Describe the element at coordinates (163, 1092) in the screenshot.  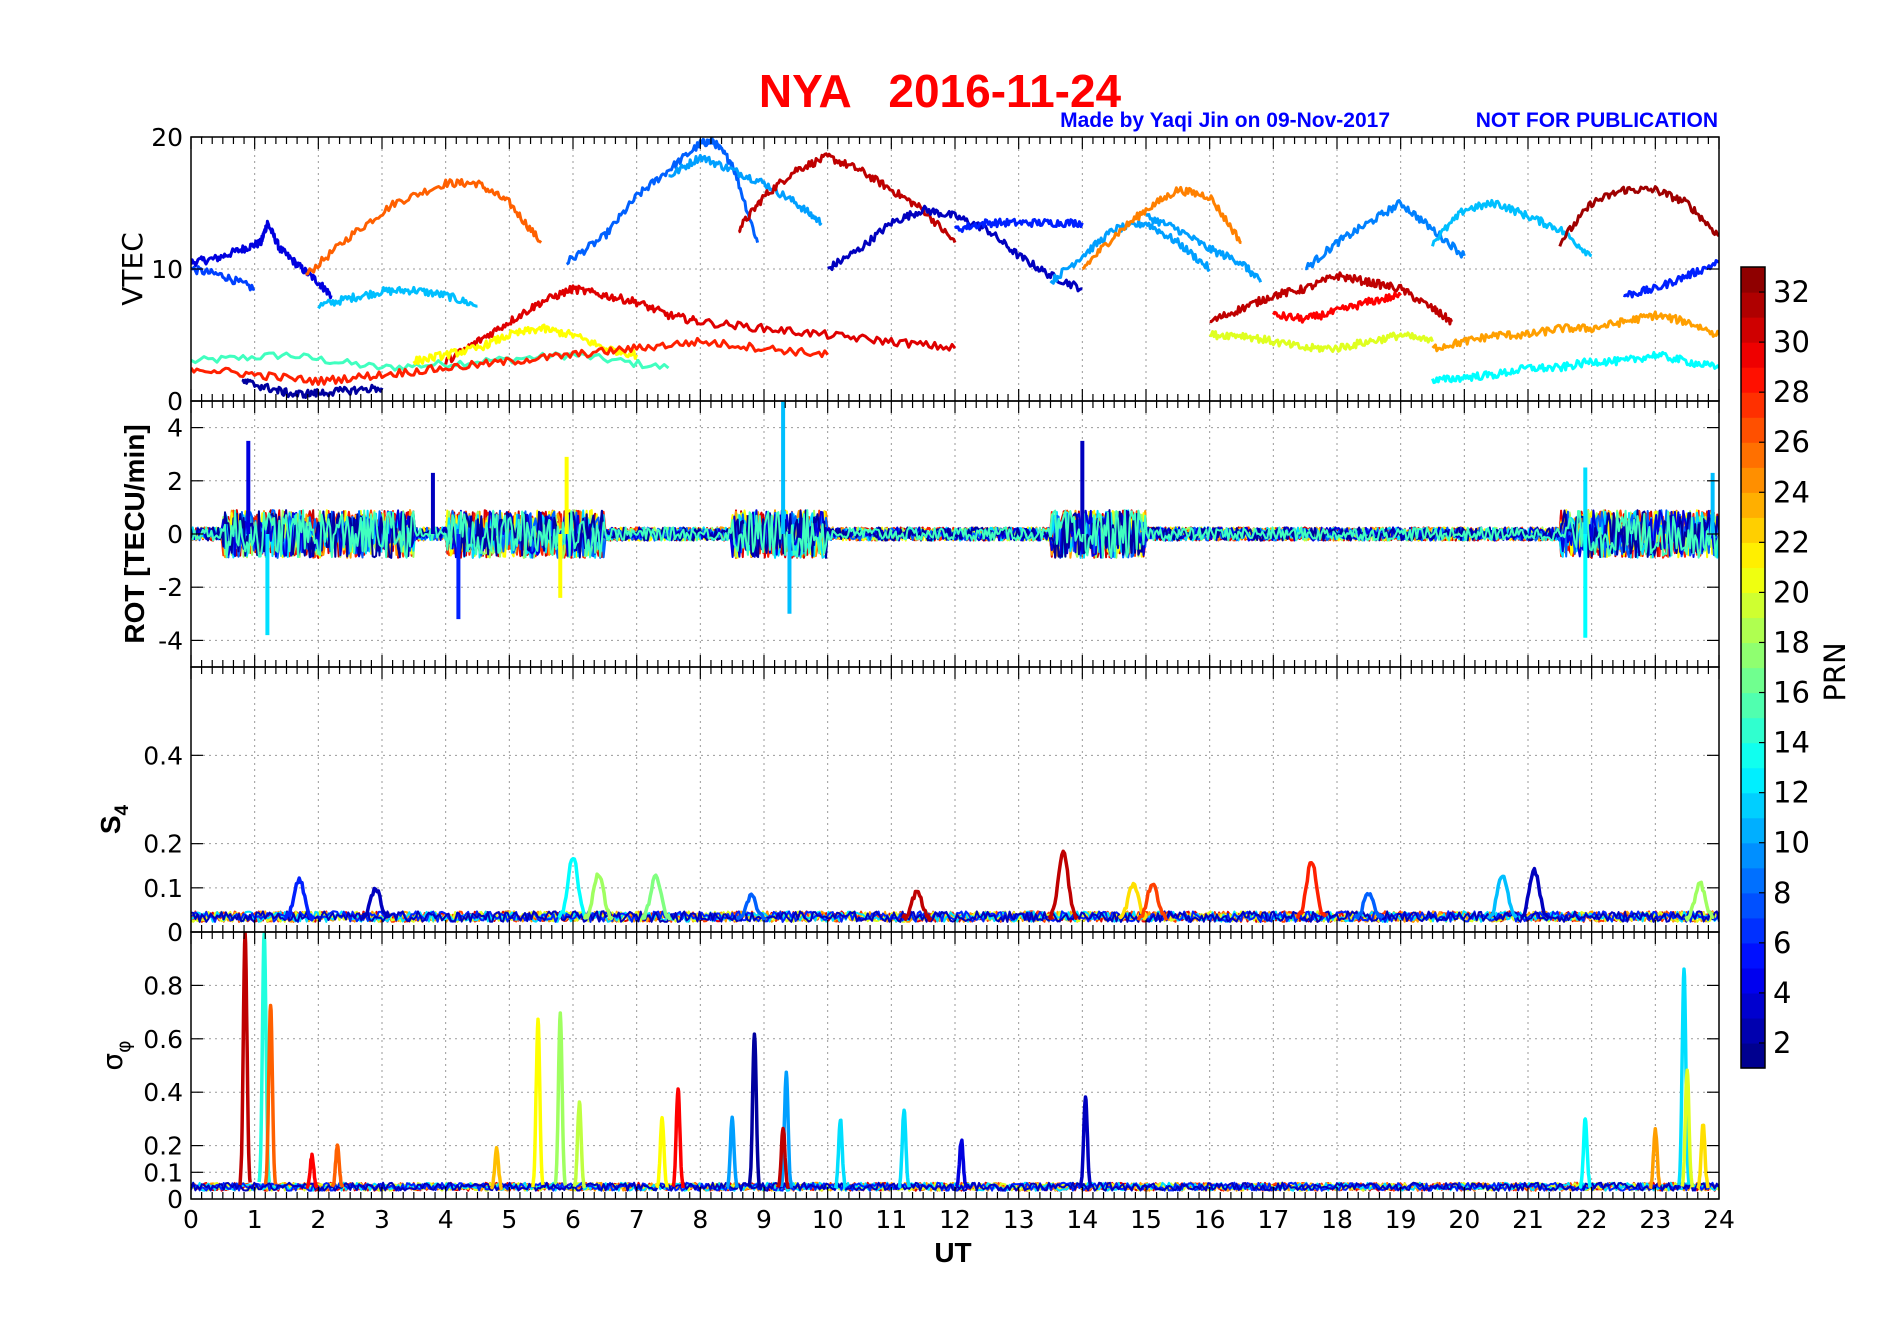
I see `ytick-label-sigphi-3: 0.4` at that location.